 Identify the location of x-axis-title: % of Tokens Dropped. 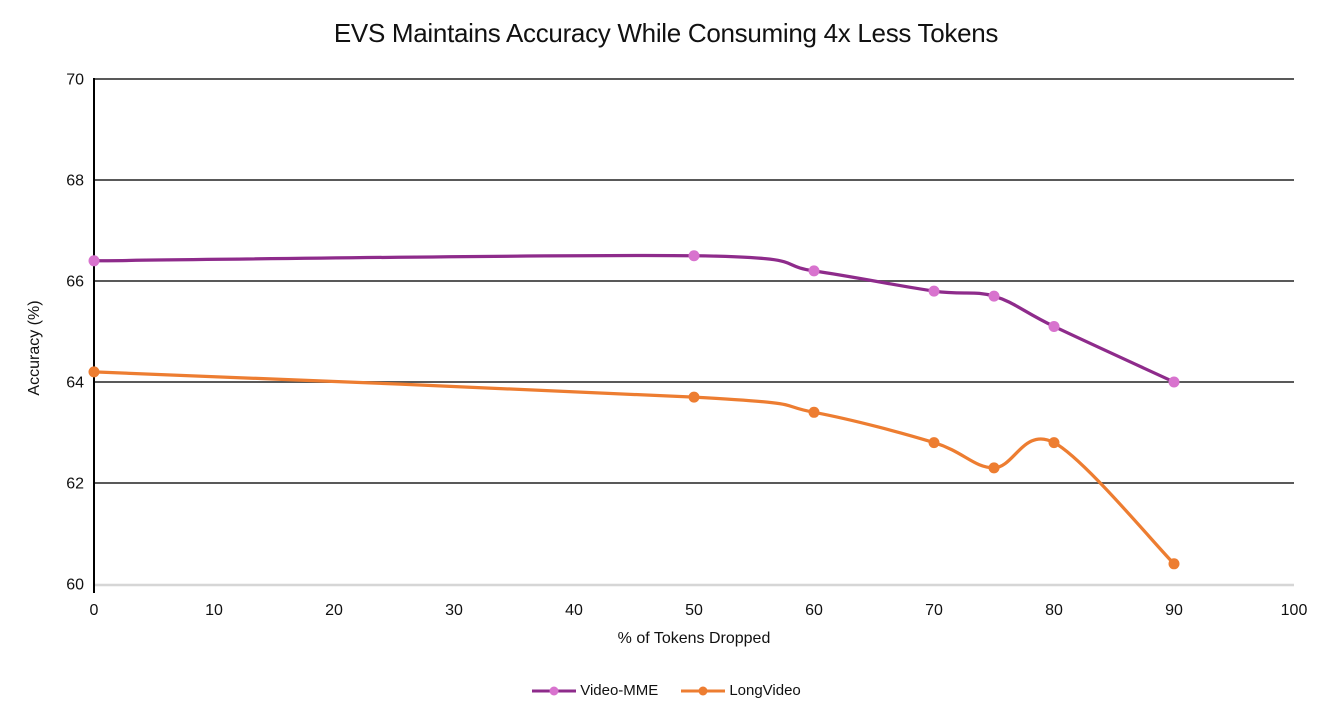
(694, 638).